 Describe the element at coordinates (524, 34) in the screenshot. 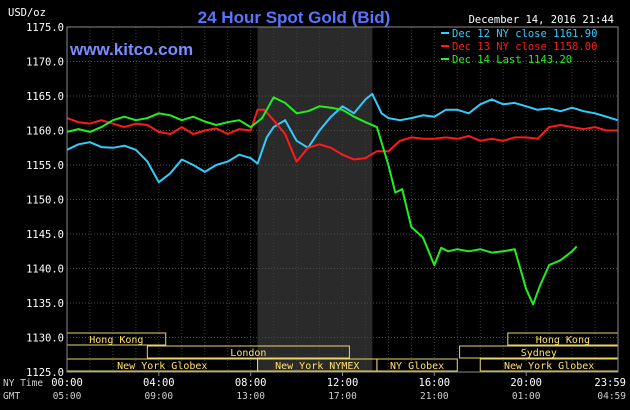

I see `legend-entry: Dec 12 NY close 1161.90` at that location.